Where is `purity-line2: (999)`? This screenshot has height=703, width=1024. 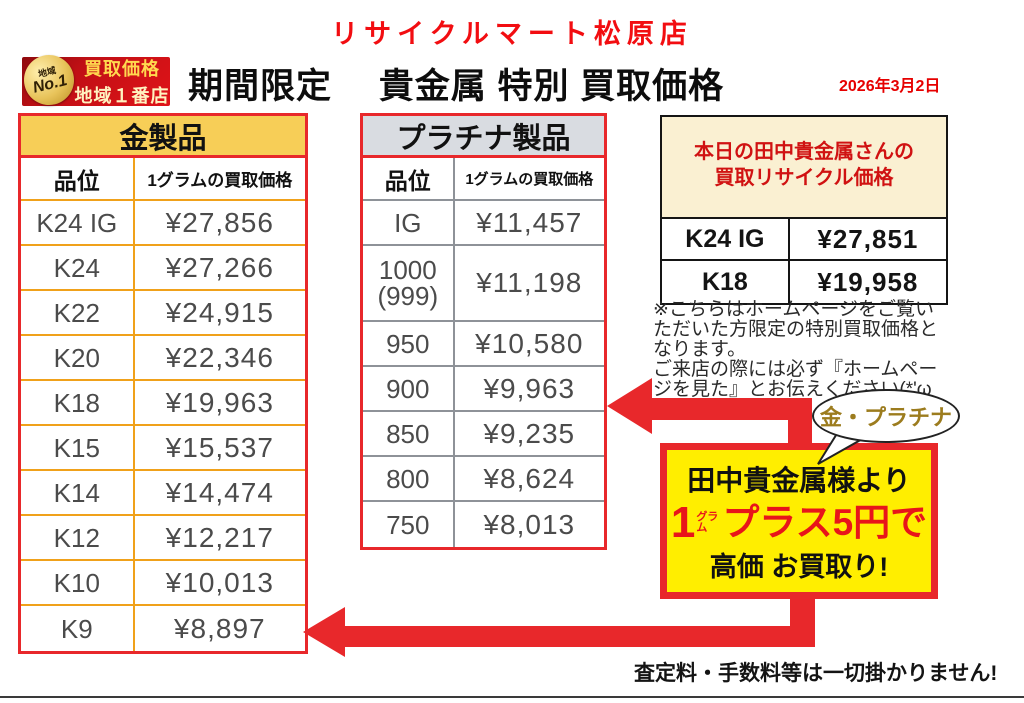 purity-line2: (999) is located at coordinates (408, 296).